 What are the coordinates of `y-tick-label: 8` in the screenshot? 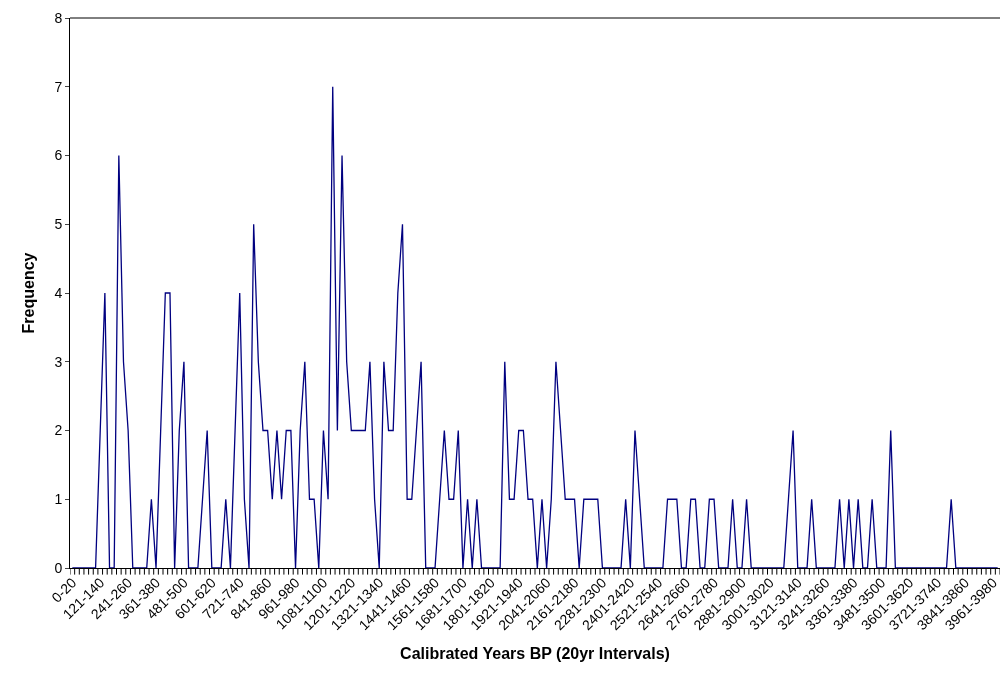 It's located at (58, 17).